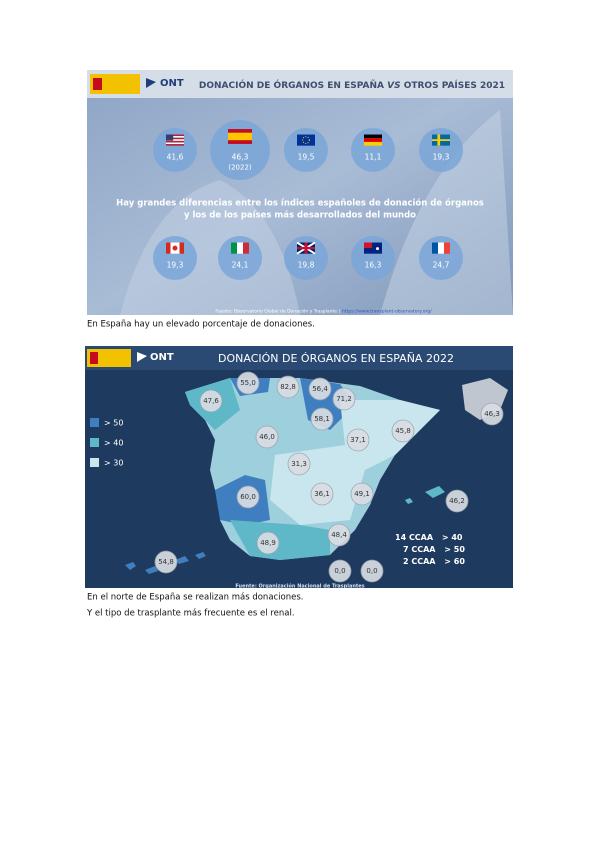  I want to click on legend-label: > 50, so click(113, 423).